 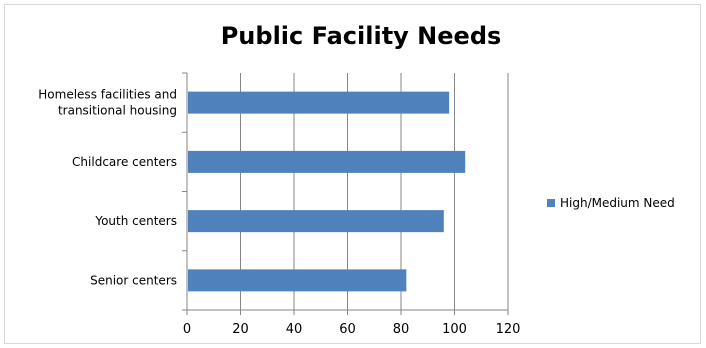 What do you see at coordinates (294, 329) in the screenshot?
I see `x-tick-label: 40` at bounding box center [294, 329].